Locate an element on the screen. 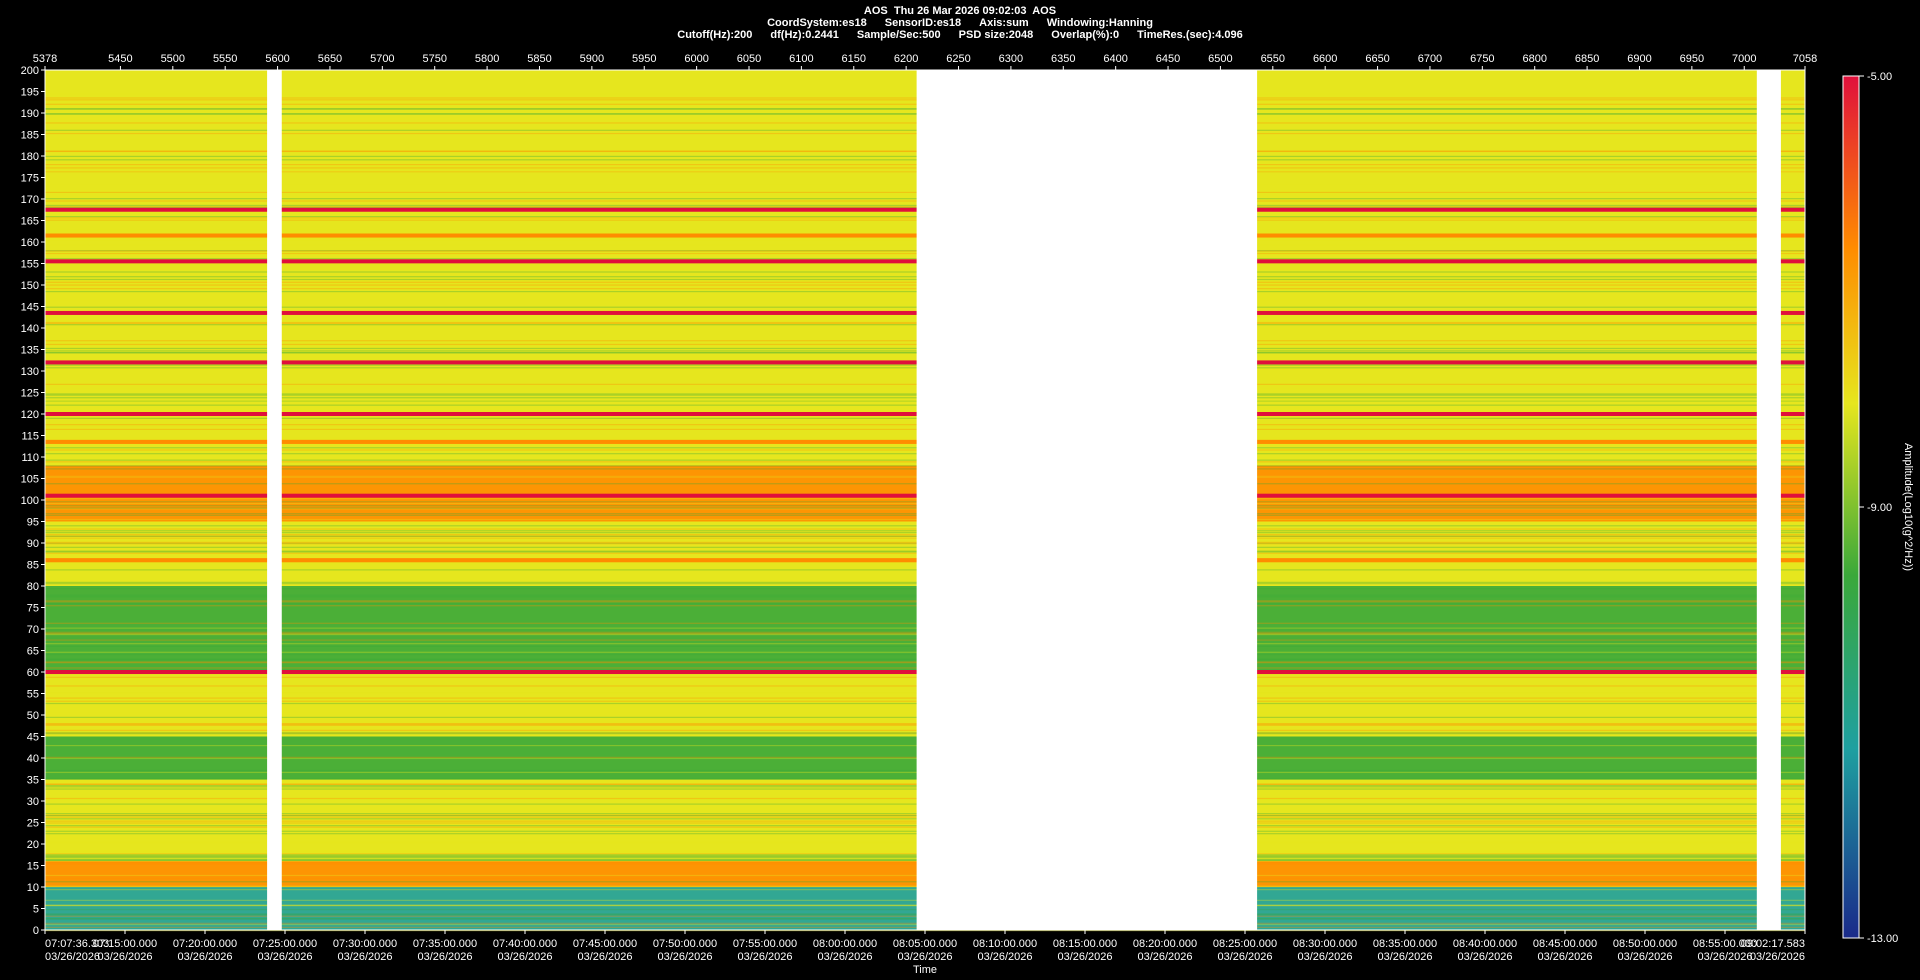 This screenshot has width=1920, height=980. top-tick-label: 5850 is located at coordinates (539, 59).